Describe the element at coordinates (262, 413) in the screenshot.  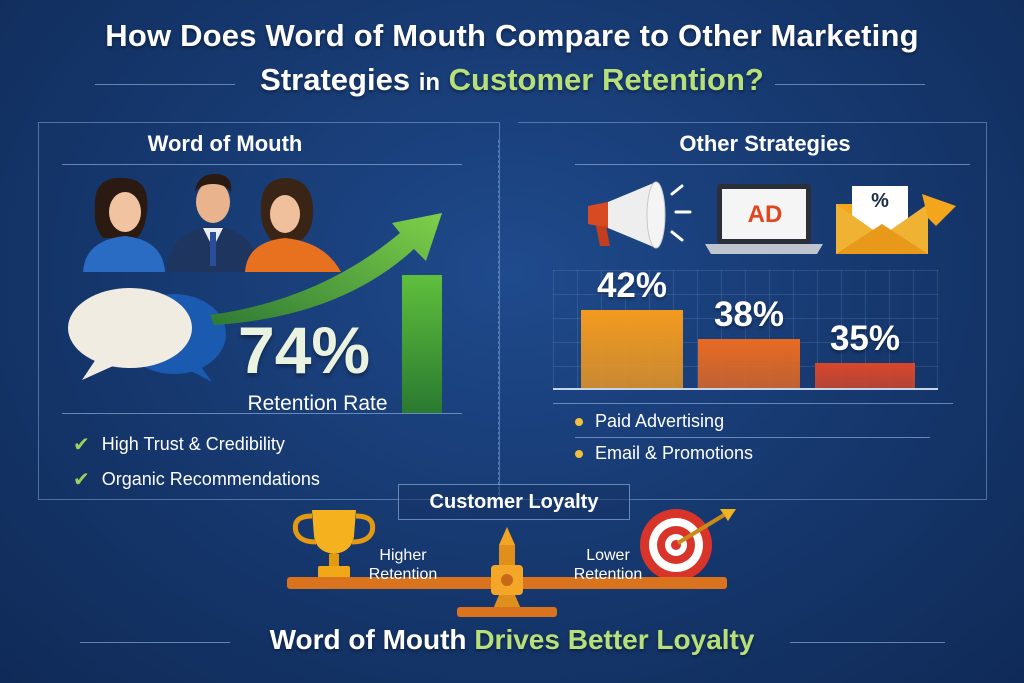
I see `wom-stat-underline` at that location.